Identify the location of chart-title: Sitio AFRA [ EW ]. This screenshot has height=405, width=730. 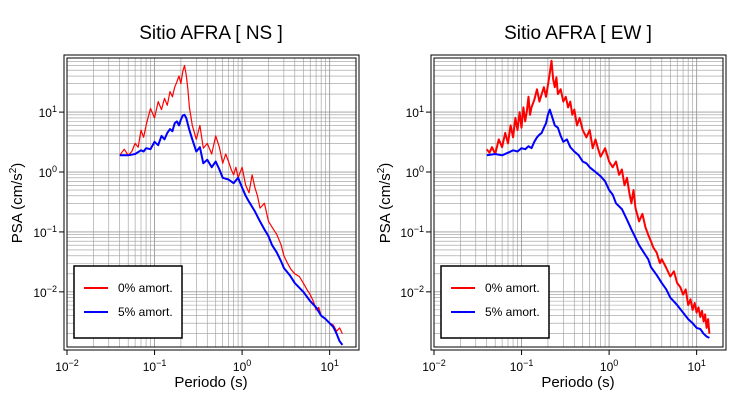
(578, 33).